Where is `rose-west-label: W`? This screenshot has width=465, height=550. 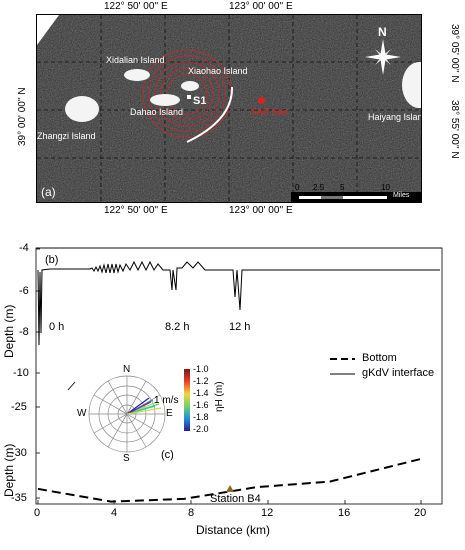 rose-west-label: W is located at coordinates (82, 413).